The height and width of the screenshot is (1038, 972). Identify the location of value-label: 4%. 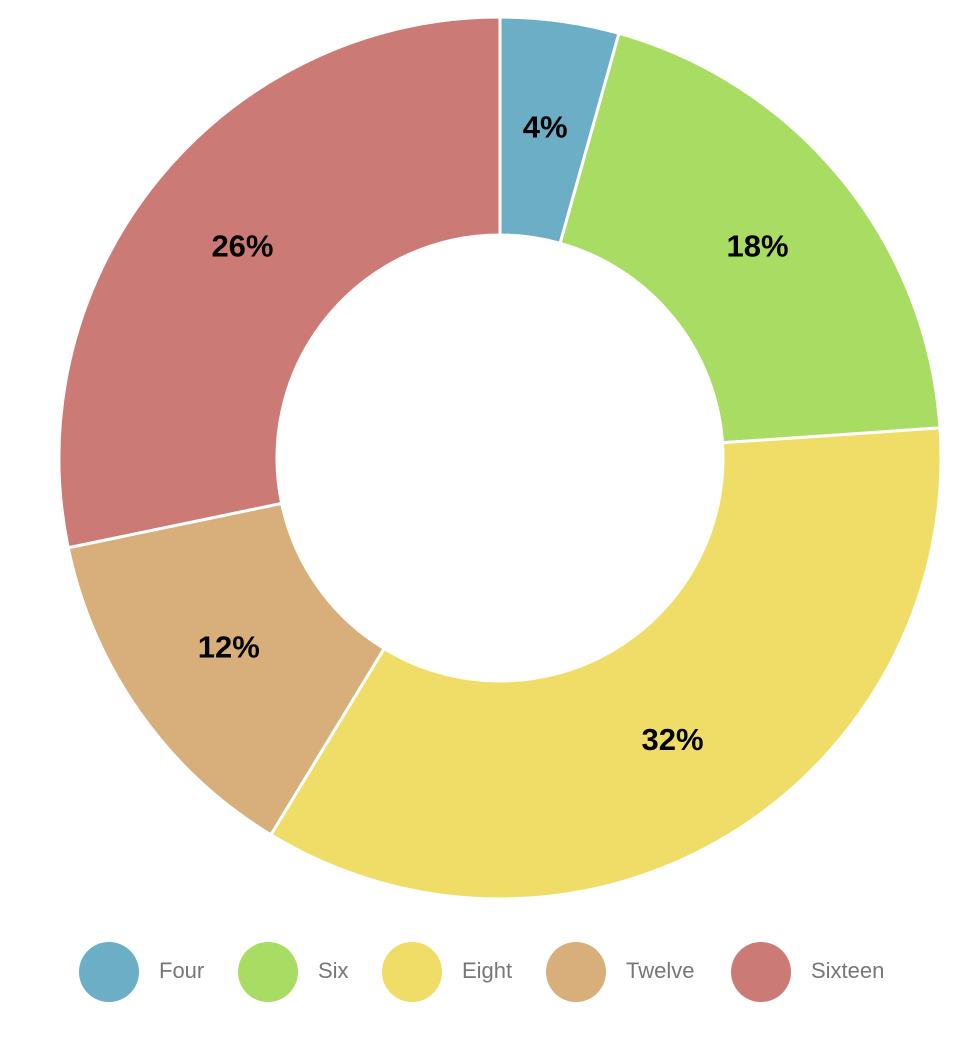
(545, 126).